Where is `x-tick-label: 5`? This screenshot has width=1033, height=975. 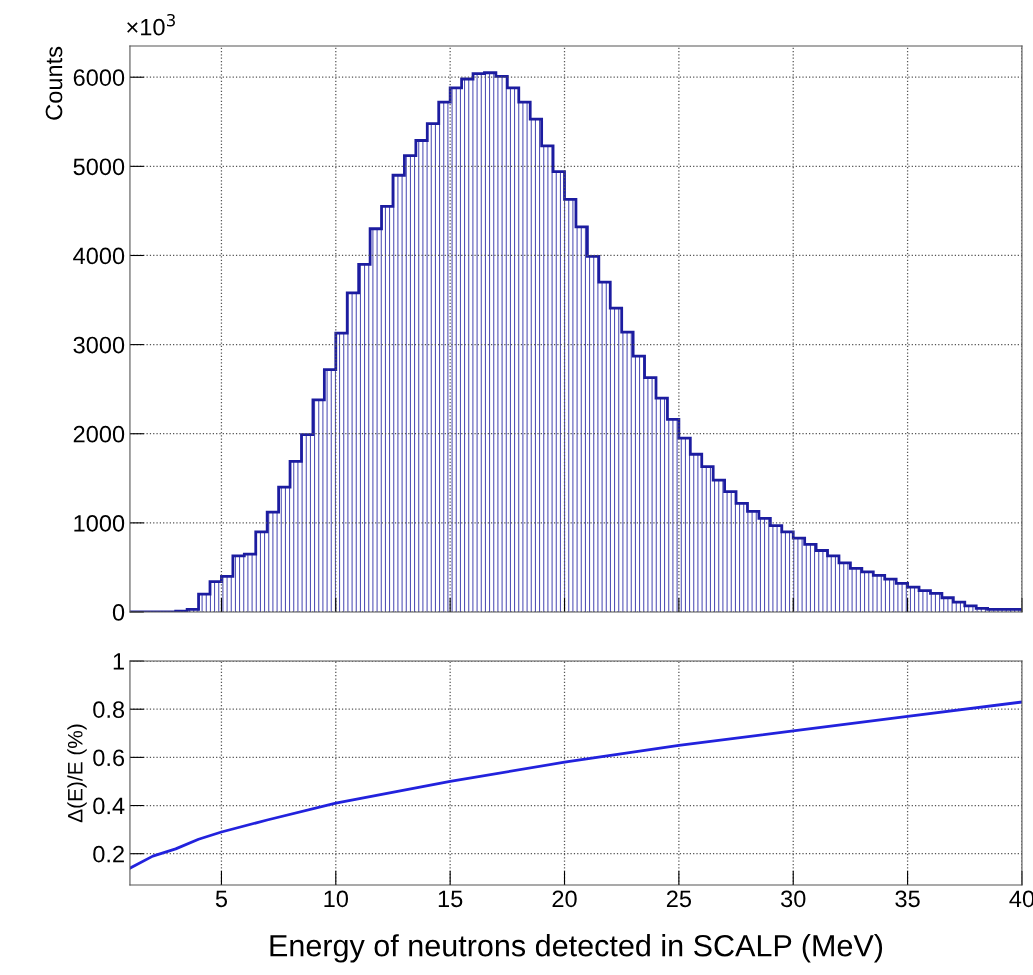
x-tick-label: 5 is located at coordinates (221, 899).